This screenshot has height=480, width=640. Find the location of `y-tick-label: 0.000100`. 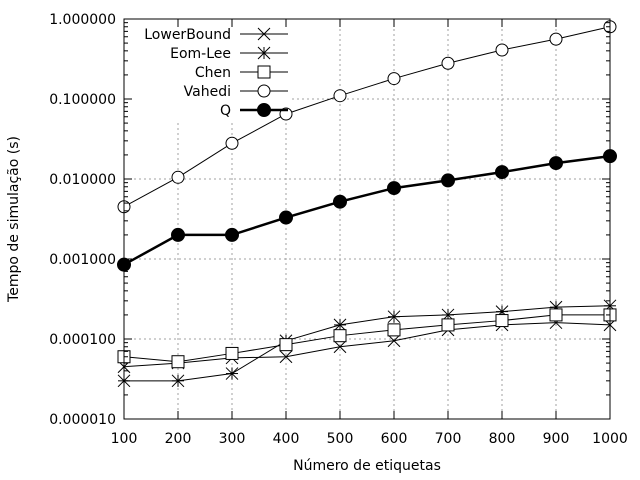

y-tick-label: 0.000100 is located at coordinates (82, 340).